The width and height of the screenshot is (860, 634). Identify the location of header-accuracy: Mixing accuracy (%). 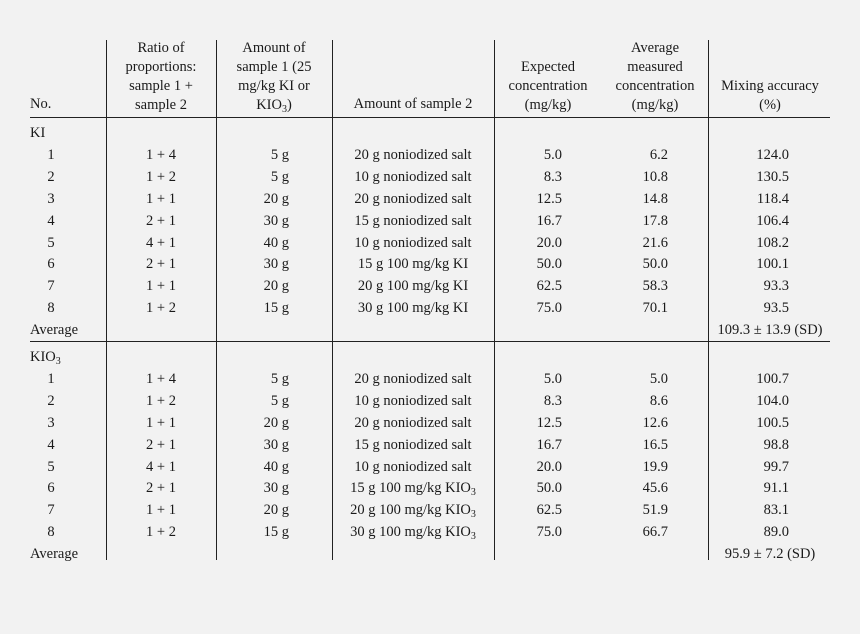
(770, 95).